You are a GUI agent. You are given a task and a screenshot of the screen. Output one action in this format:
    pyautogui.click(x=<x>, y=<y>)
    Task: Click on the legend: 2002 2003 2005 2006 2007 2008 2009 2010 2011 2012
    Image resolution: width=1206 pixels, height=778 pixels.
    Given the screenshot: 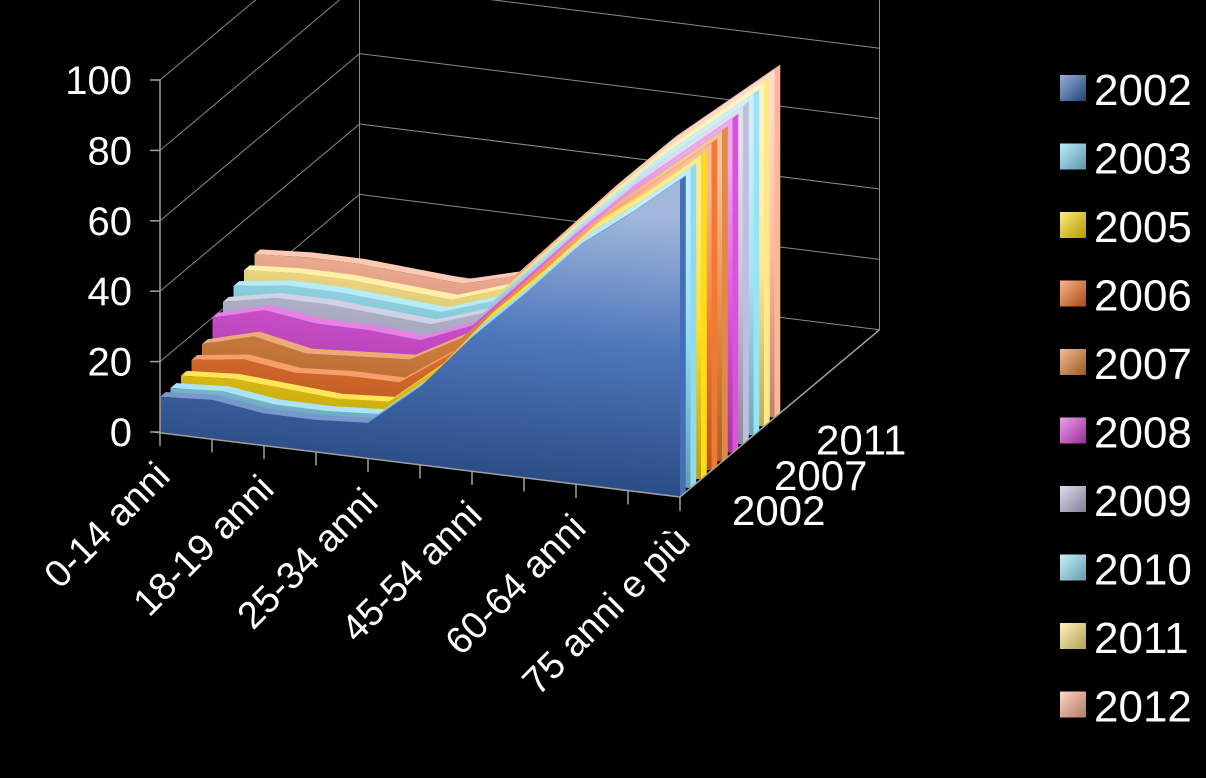 What is the action you would take?
    pyautogui.click(x=1126, y=399)
    